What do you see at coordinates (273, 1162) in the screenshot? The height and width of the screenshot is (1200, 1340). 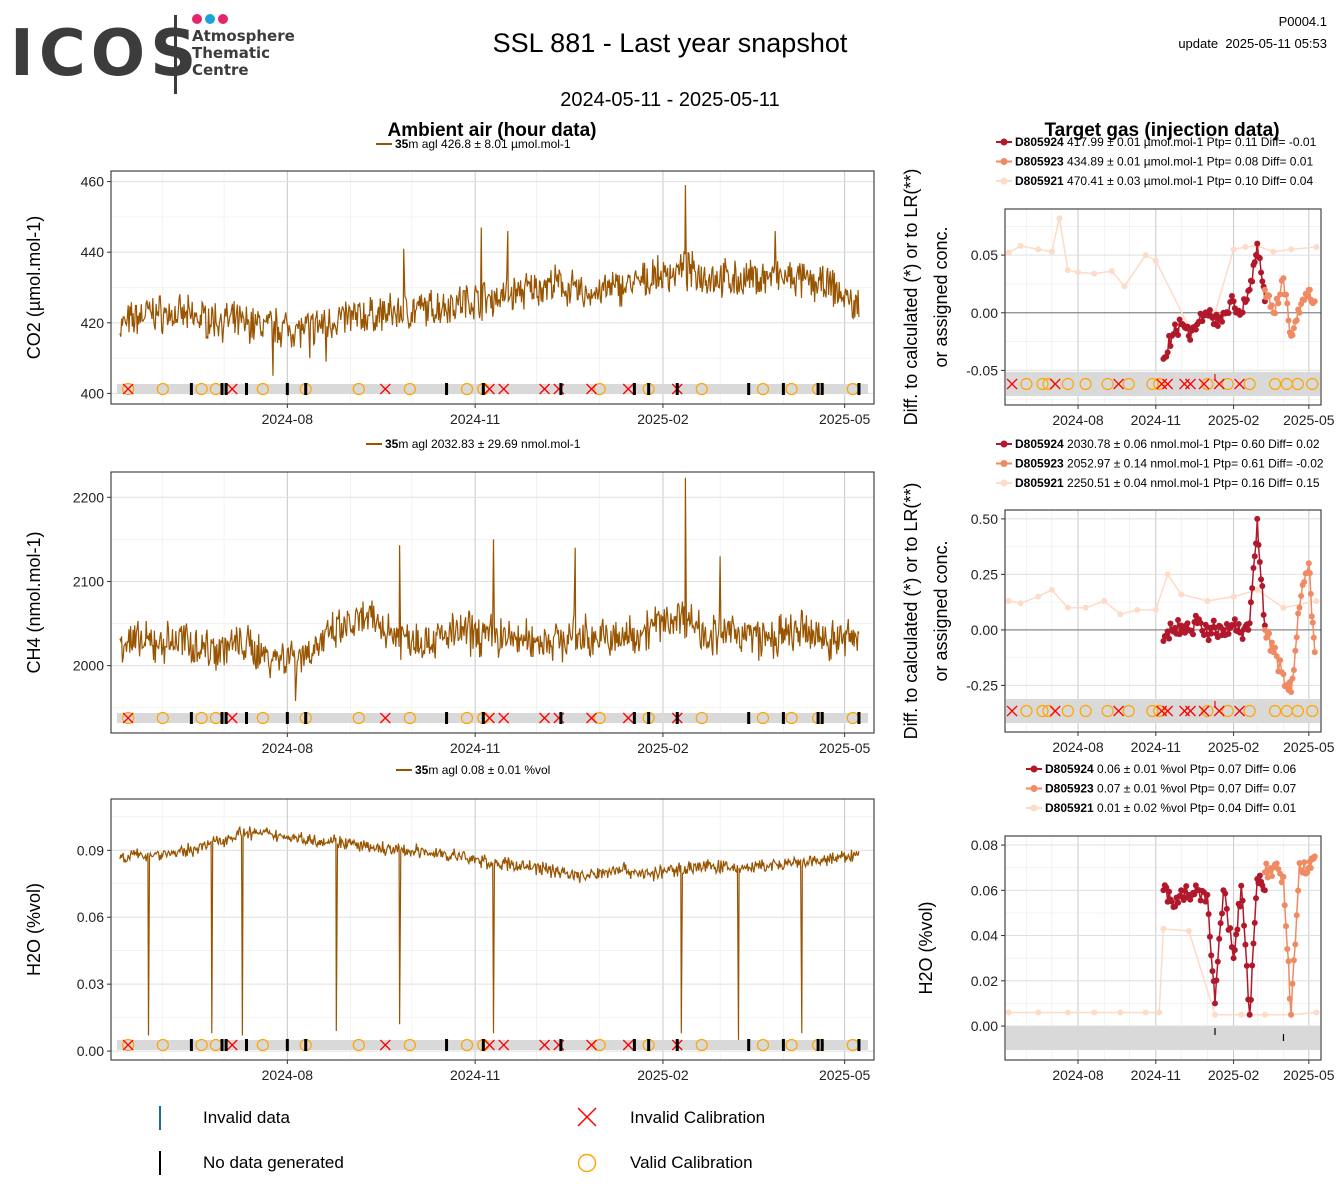 I see `no-data-label: No data generated` at bounding box center [273, 1162].